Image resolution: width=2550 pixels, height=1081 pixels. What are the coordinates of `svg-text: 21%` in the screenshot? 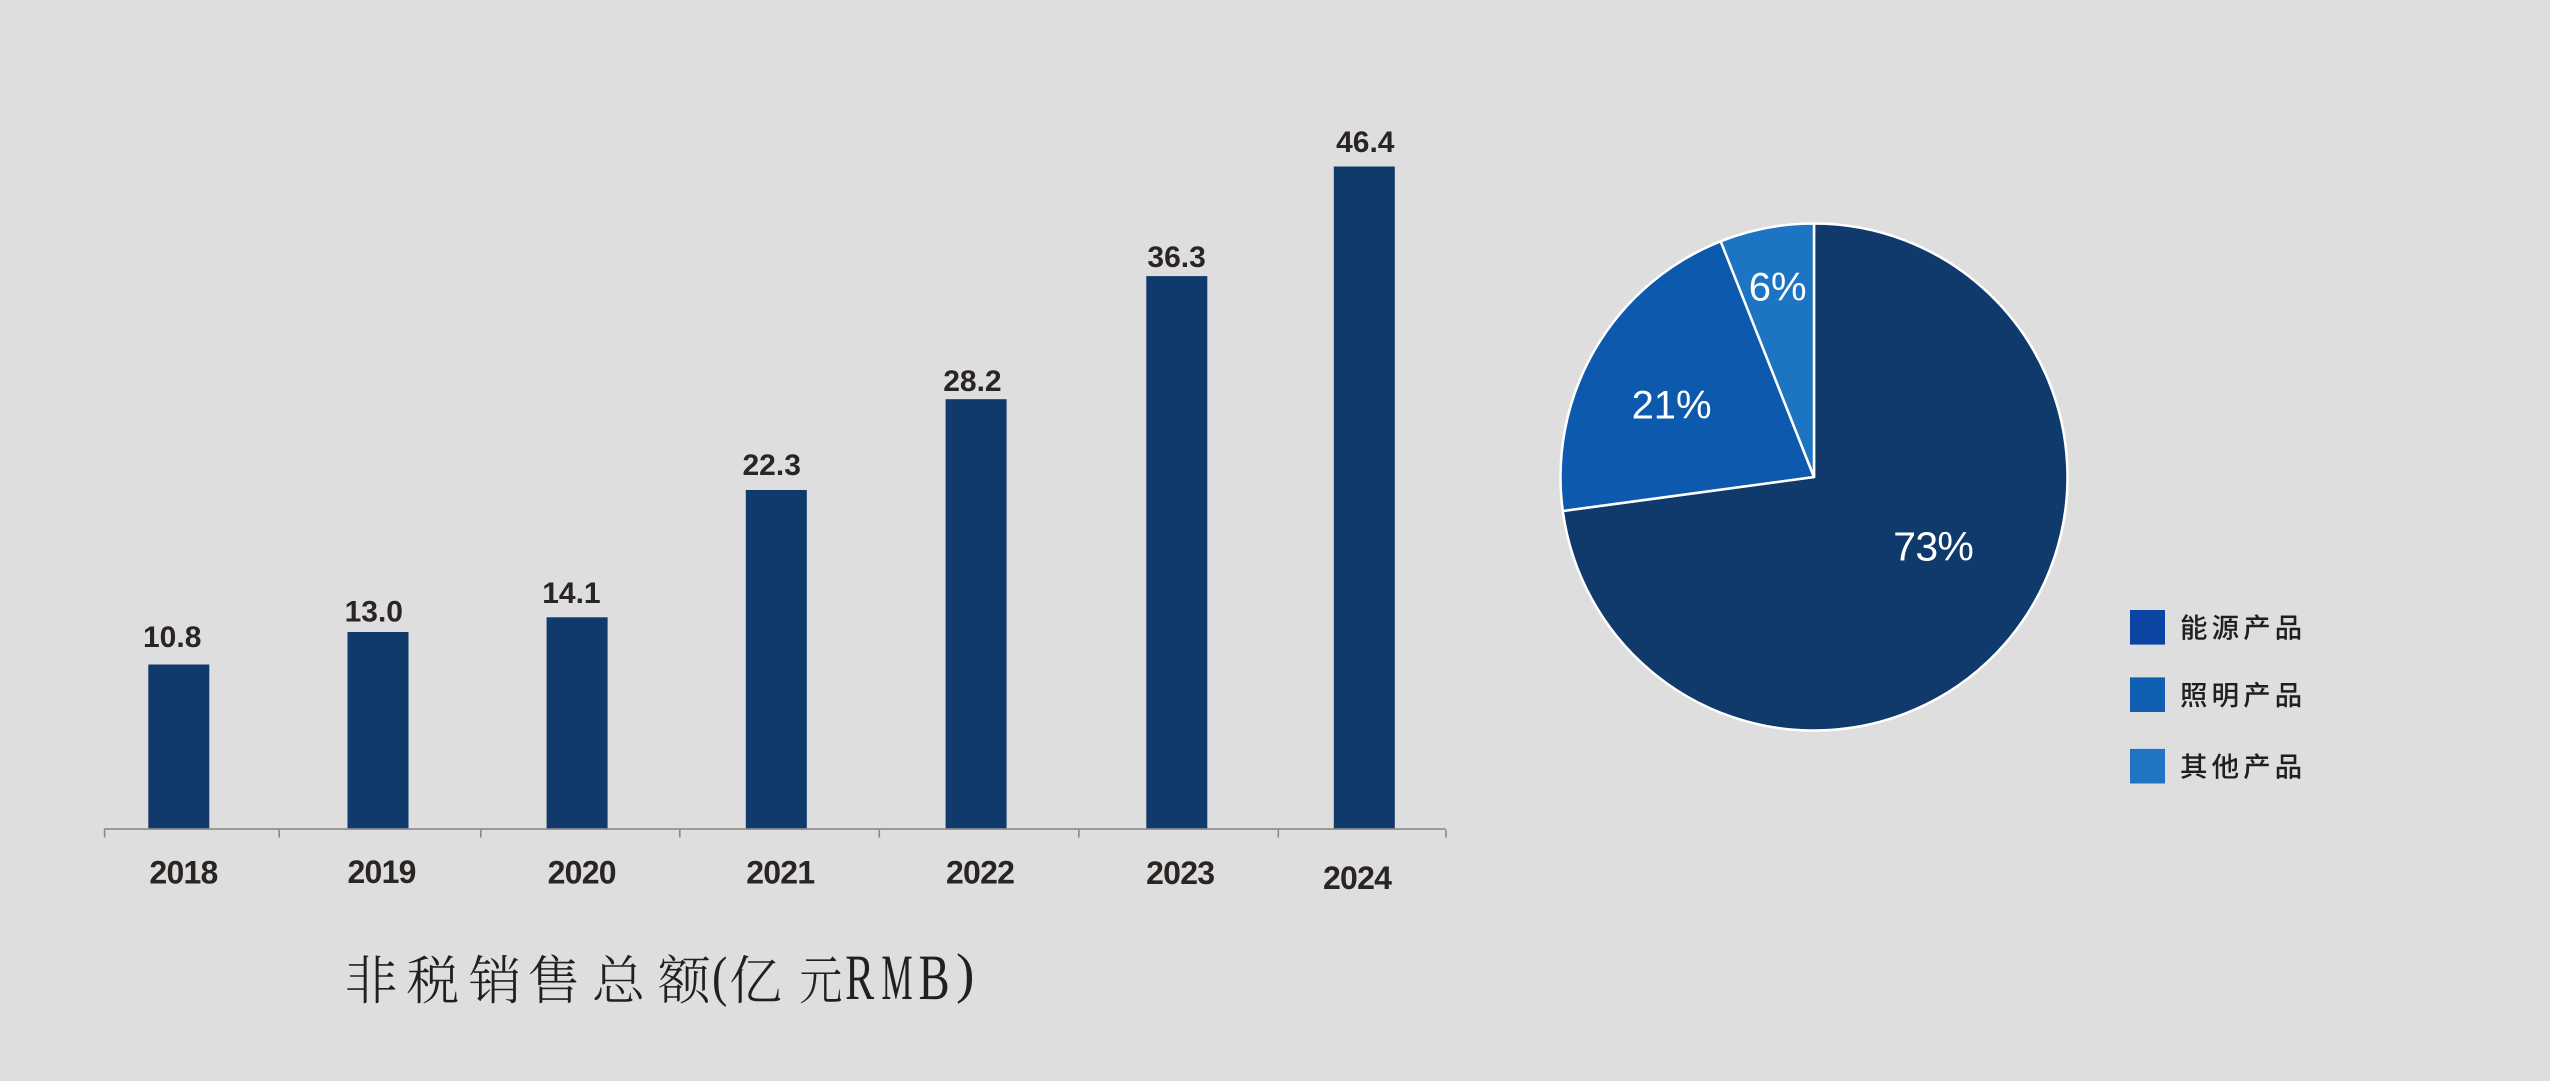 It's located at (1672, 405).